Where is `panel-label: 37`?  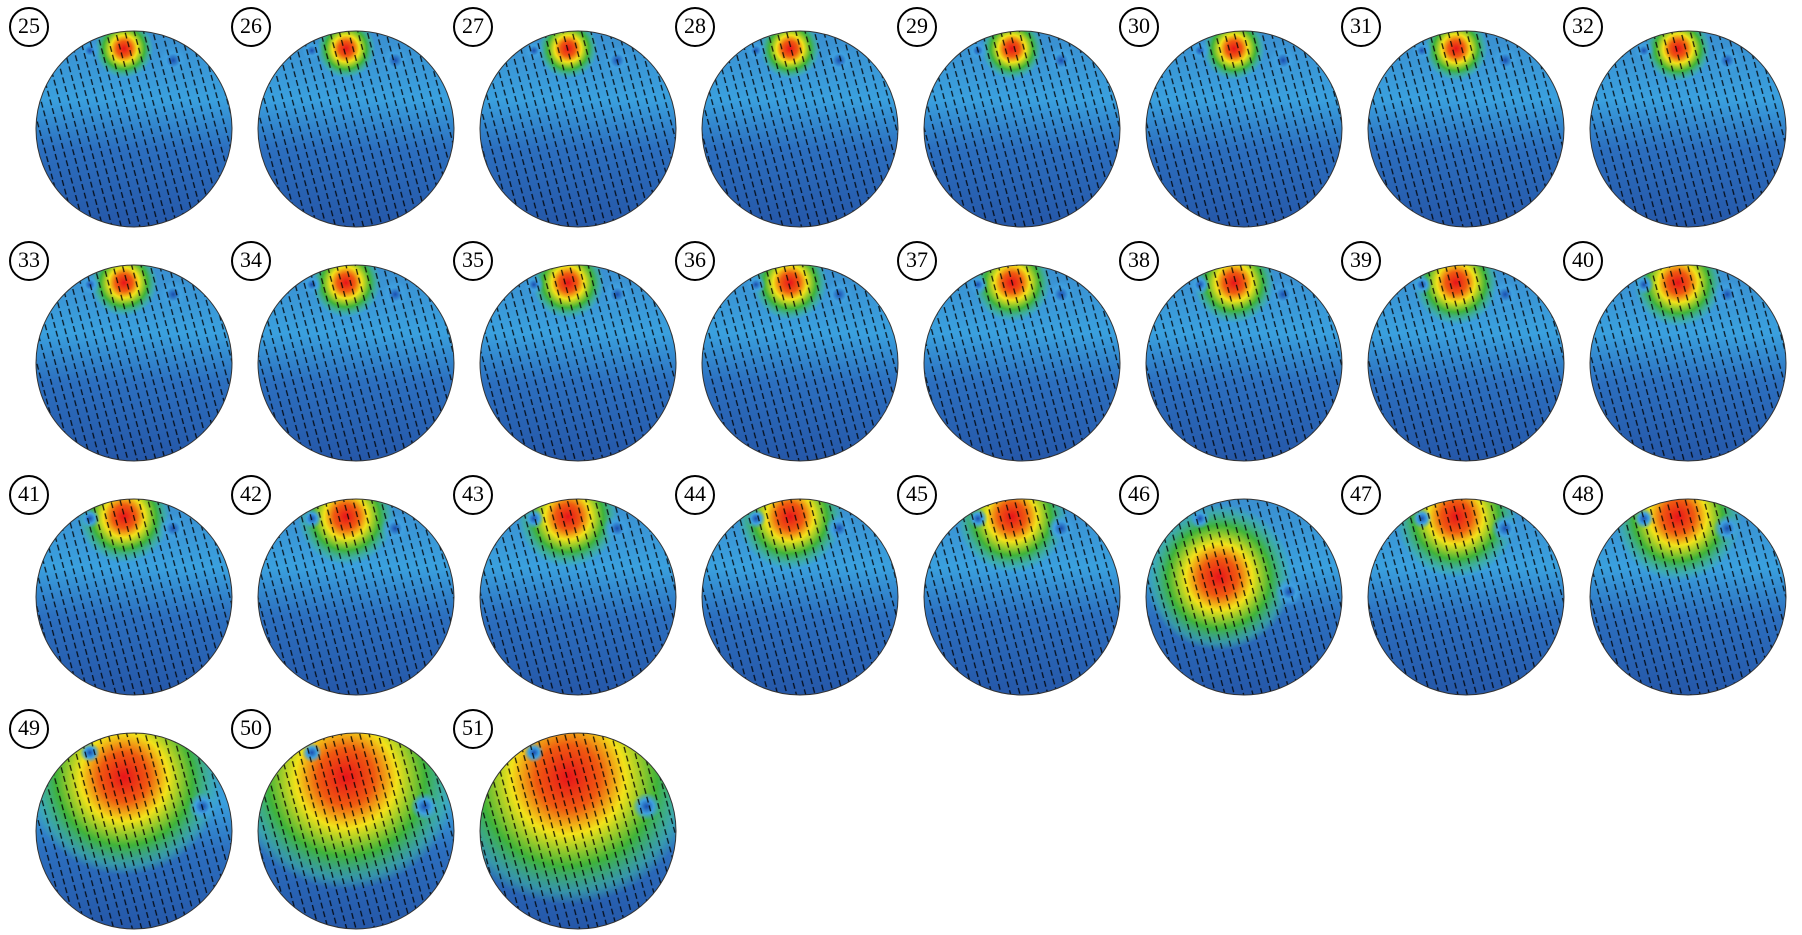
panel-label: 37 is located at coordinates (917, 259).